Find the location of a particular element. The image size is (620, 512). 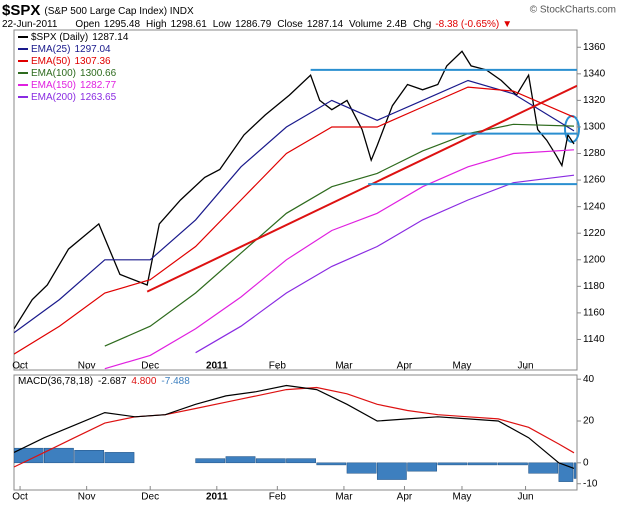

y-tick-label: 0 is located at coordinates (586, 462).